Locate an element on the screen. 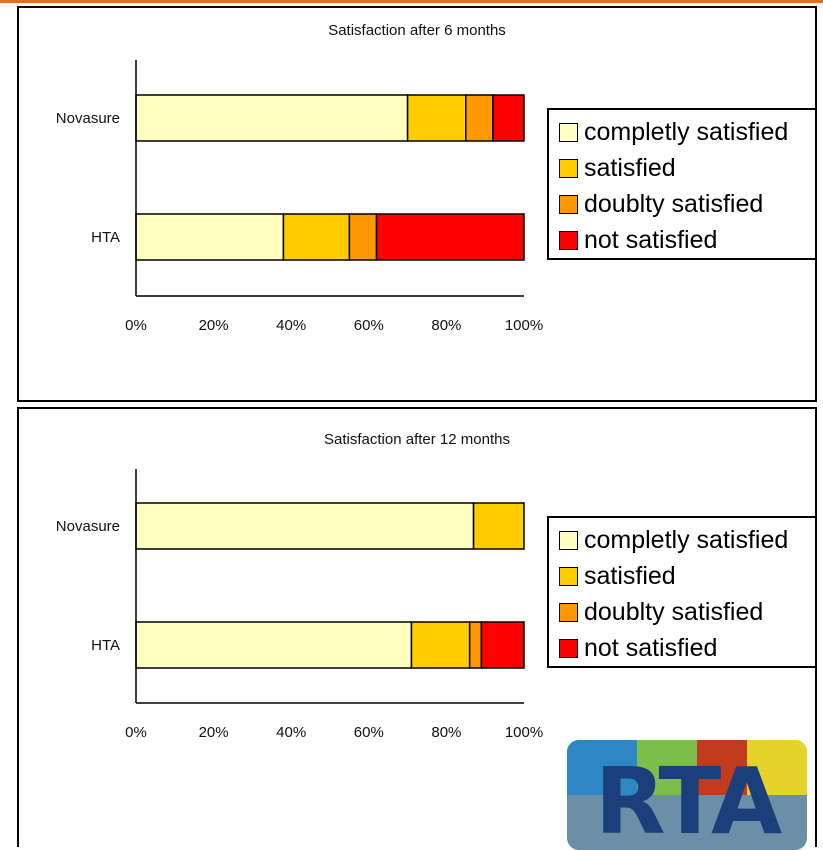 The image size is (823, 850). logo-text: RTA is located at coordinates (688, 799).